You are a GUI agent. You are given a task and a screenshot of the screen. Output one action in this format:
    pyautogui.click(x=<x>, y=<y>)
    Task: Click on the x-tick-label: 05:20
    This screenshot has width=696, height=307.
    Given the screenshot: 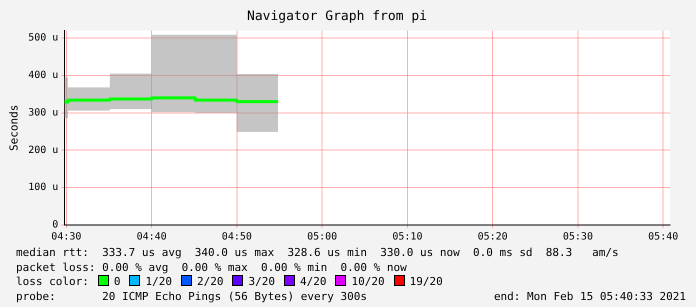 What is the action you would take?
    pyautogui.click(x=493, y=237)
    